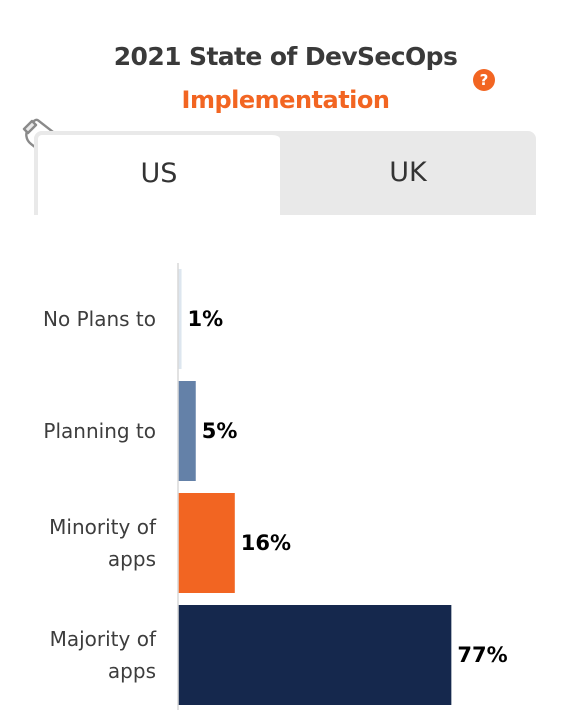  Describe the element at coordinates (285, 100) in the screenshot. I see `chart-subtitle: Implementation` at that location.